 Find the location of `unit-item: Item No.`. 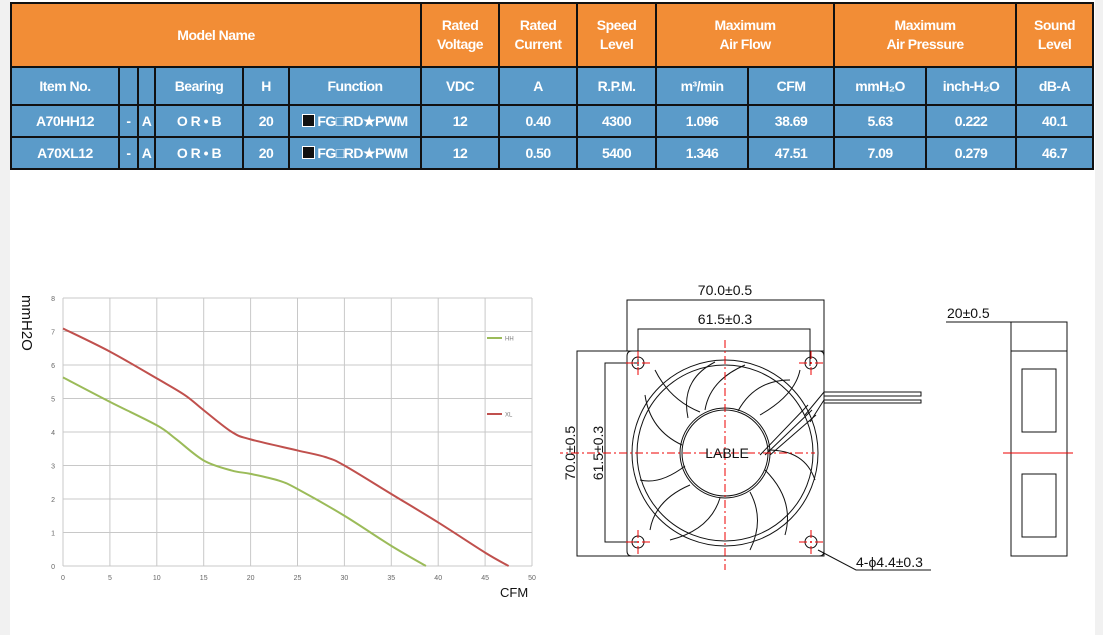

unit-item: Item No. is located at coordinates (65, 86).